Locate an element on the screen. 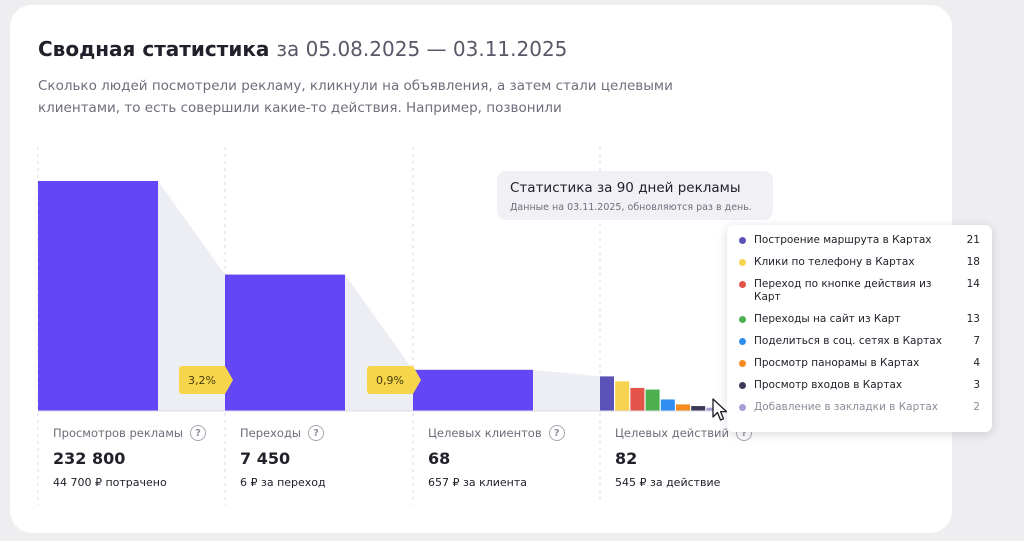  legend-count: 3 is located at coordinates (976, 385).